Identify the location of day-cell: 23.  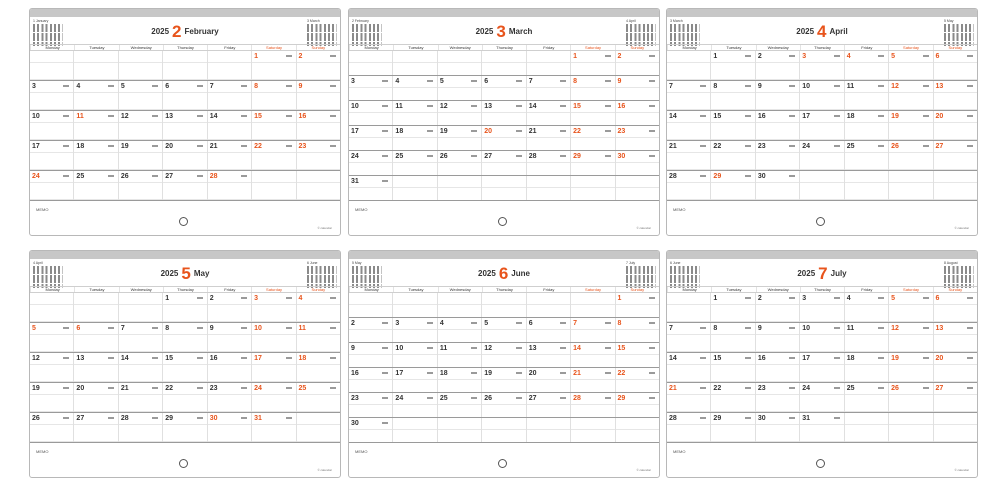
(317, 155).